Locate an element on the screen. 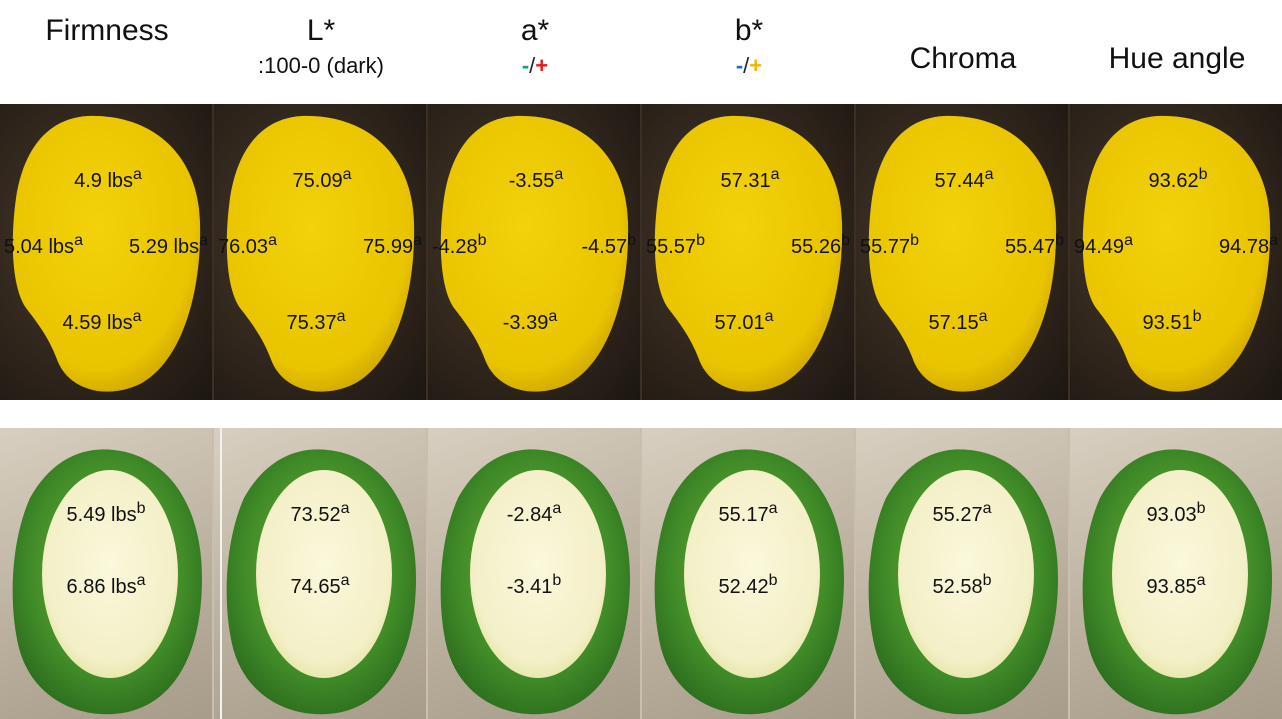 The height and width of the screenshot is (719, 1282). value-text: 93.03 is located at coordinates (1171, 515).